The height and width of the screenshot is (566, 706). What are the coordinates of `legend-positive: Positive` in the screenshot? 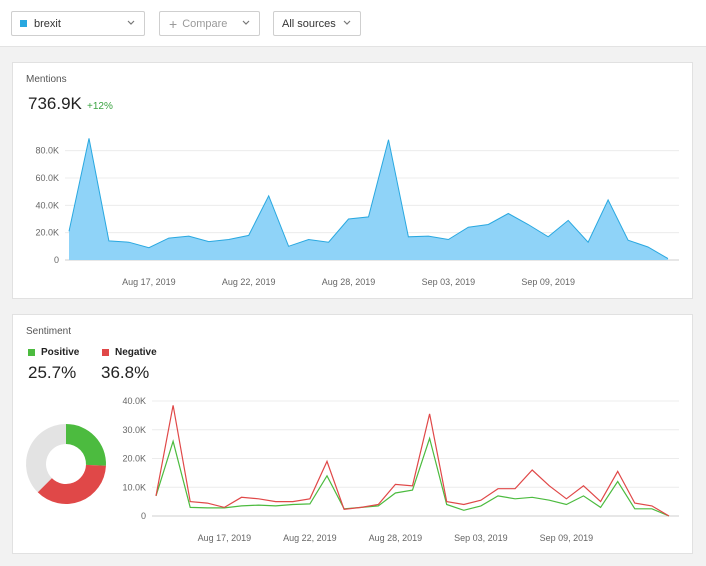 It's located at (53, 352).